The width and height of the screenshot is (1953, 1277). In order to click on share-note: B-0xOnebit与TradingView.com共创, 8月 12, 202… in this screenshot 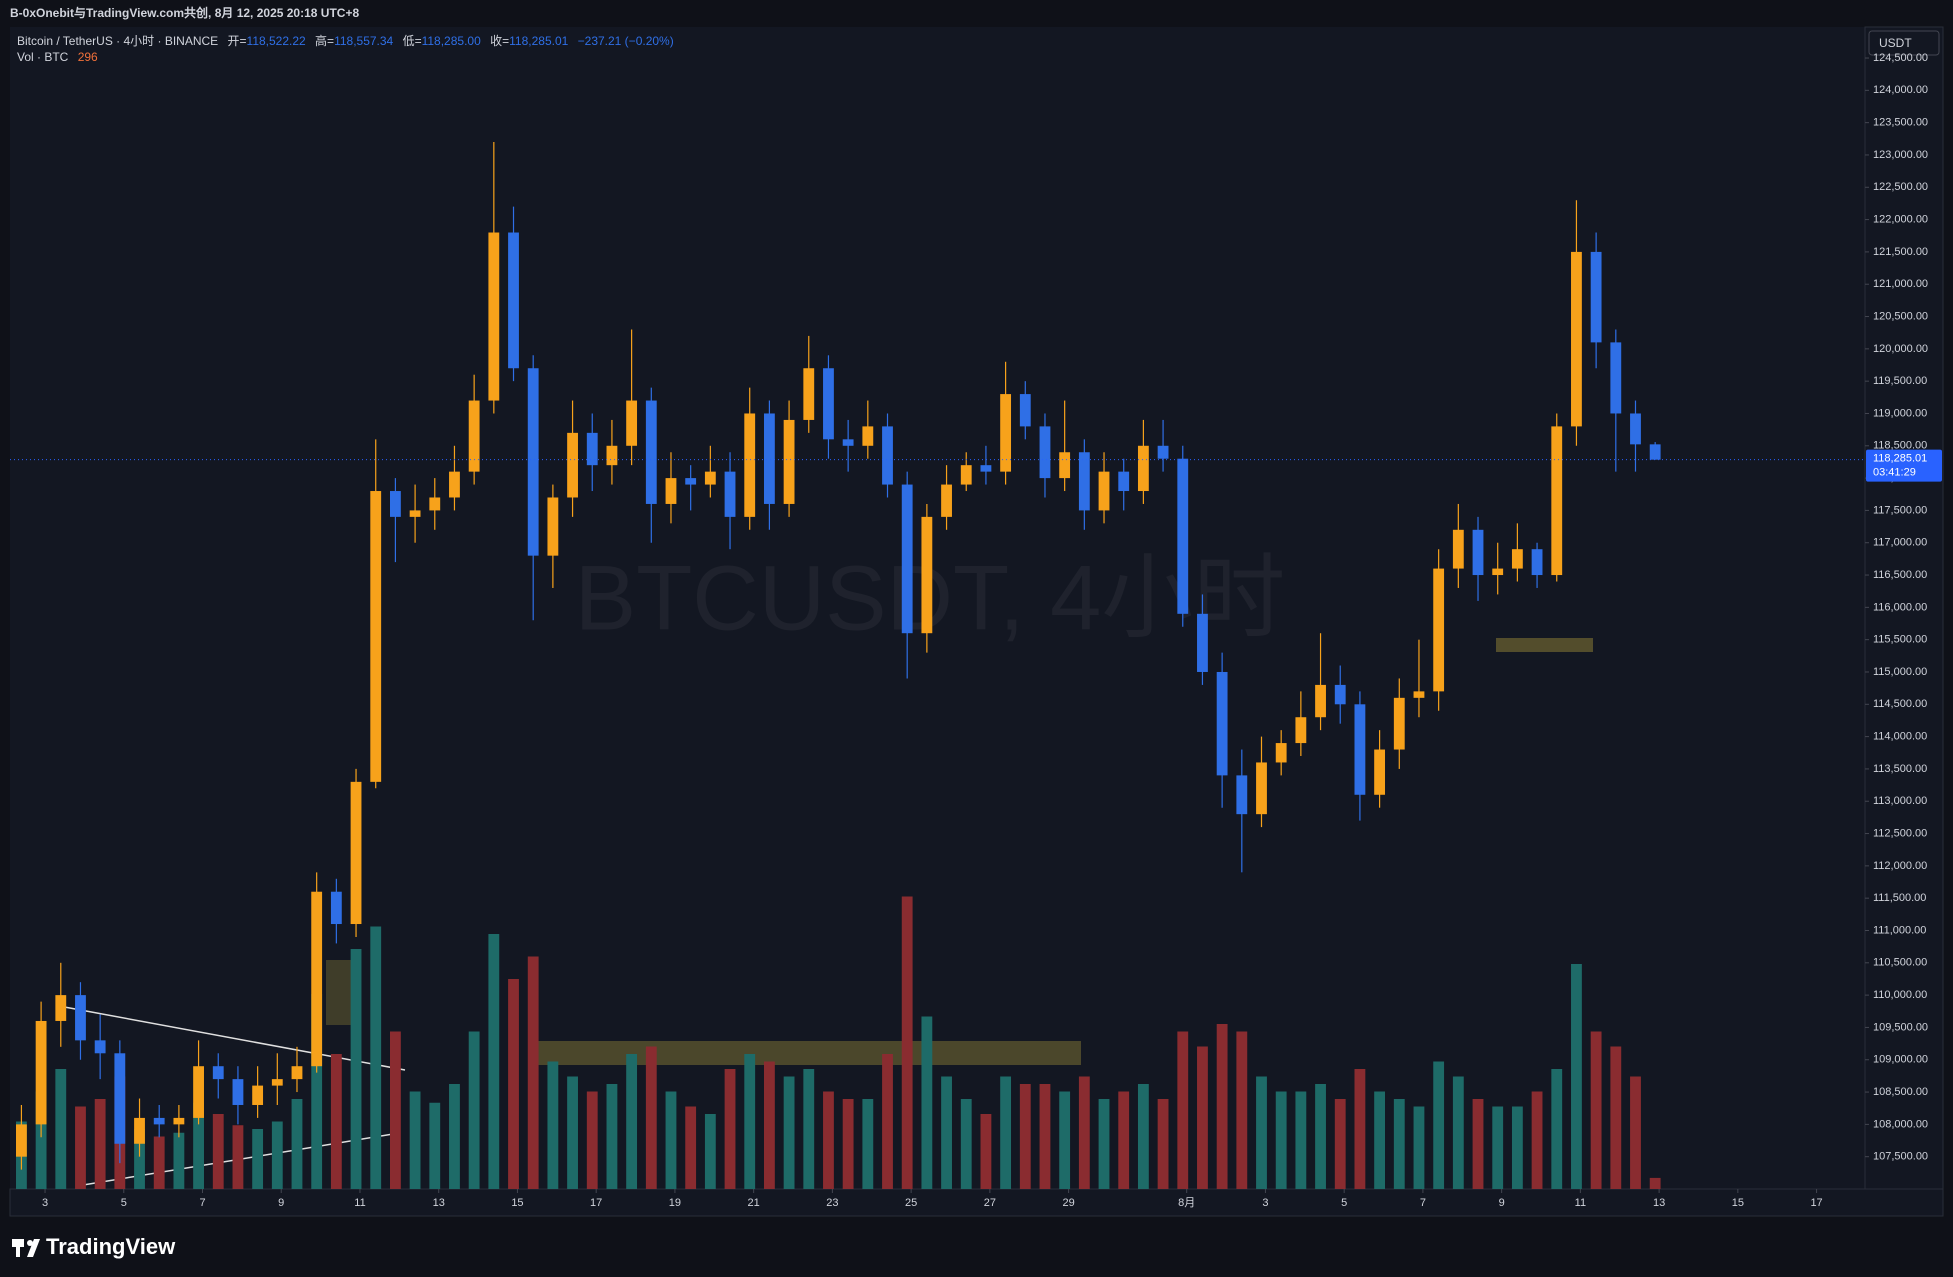, I will do `click(184, 12)`.